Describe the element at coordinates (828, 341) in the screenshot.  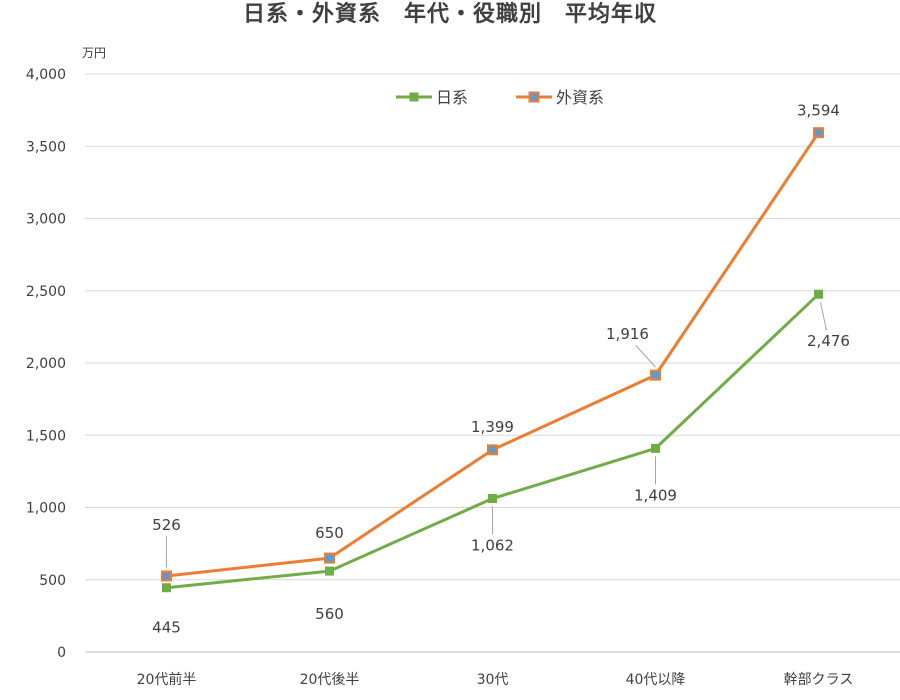
I see `data-label: 2,476` at that location.